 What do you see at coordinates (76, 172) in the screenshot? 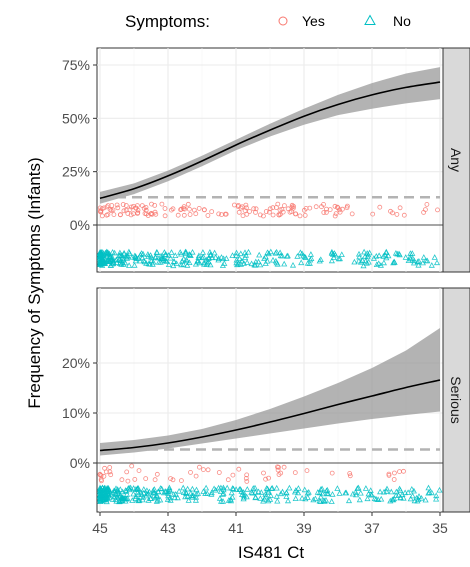
I see `y-tick-label: 25%` at bounding box center [76, 172].